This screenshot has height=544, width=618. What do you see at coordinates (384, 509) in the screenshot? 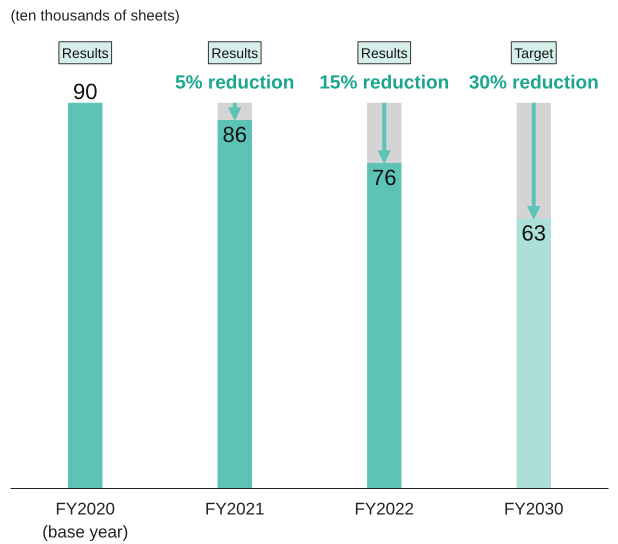
I see `x-tick-label: FY2022` at bounding box center [384, 509].